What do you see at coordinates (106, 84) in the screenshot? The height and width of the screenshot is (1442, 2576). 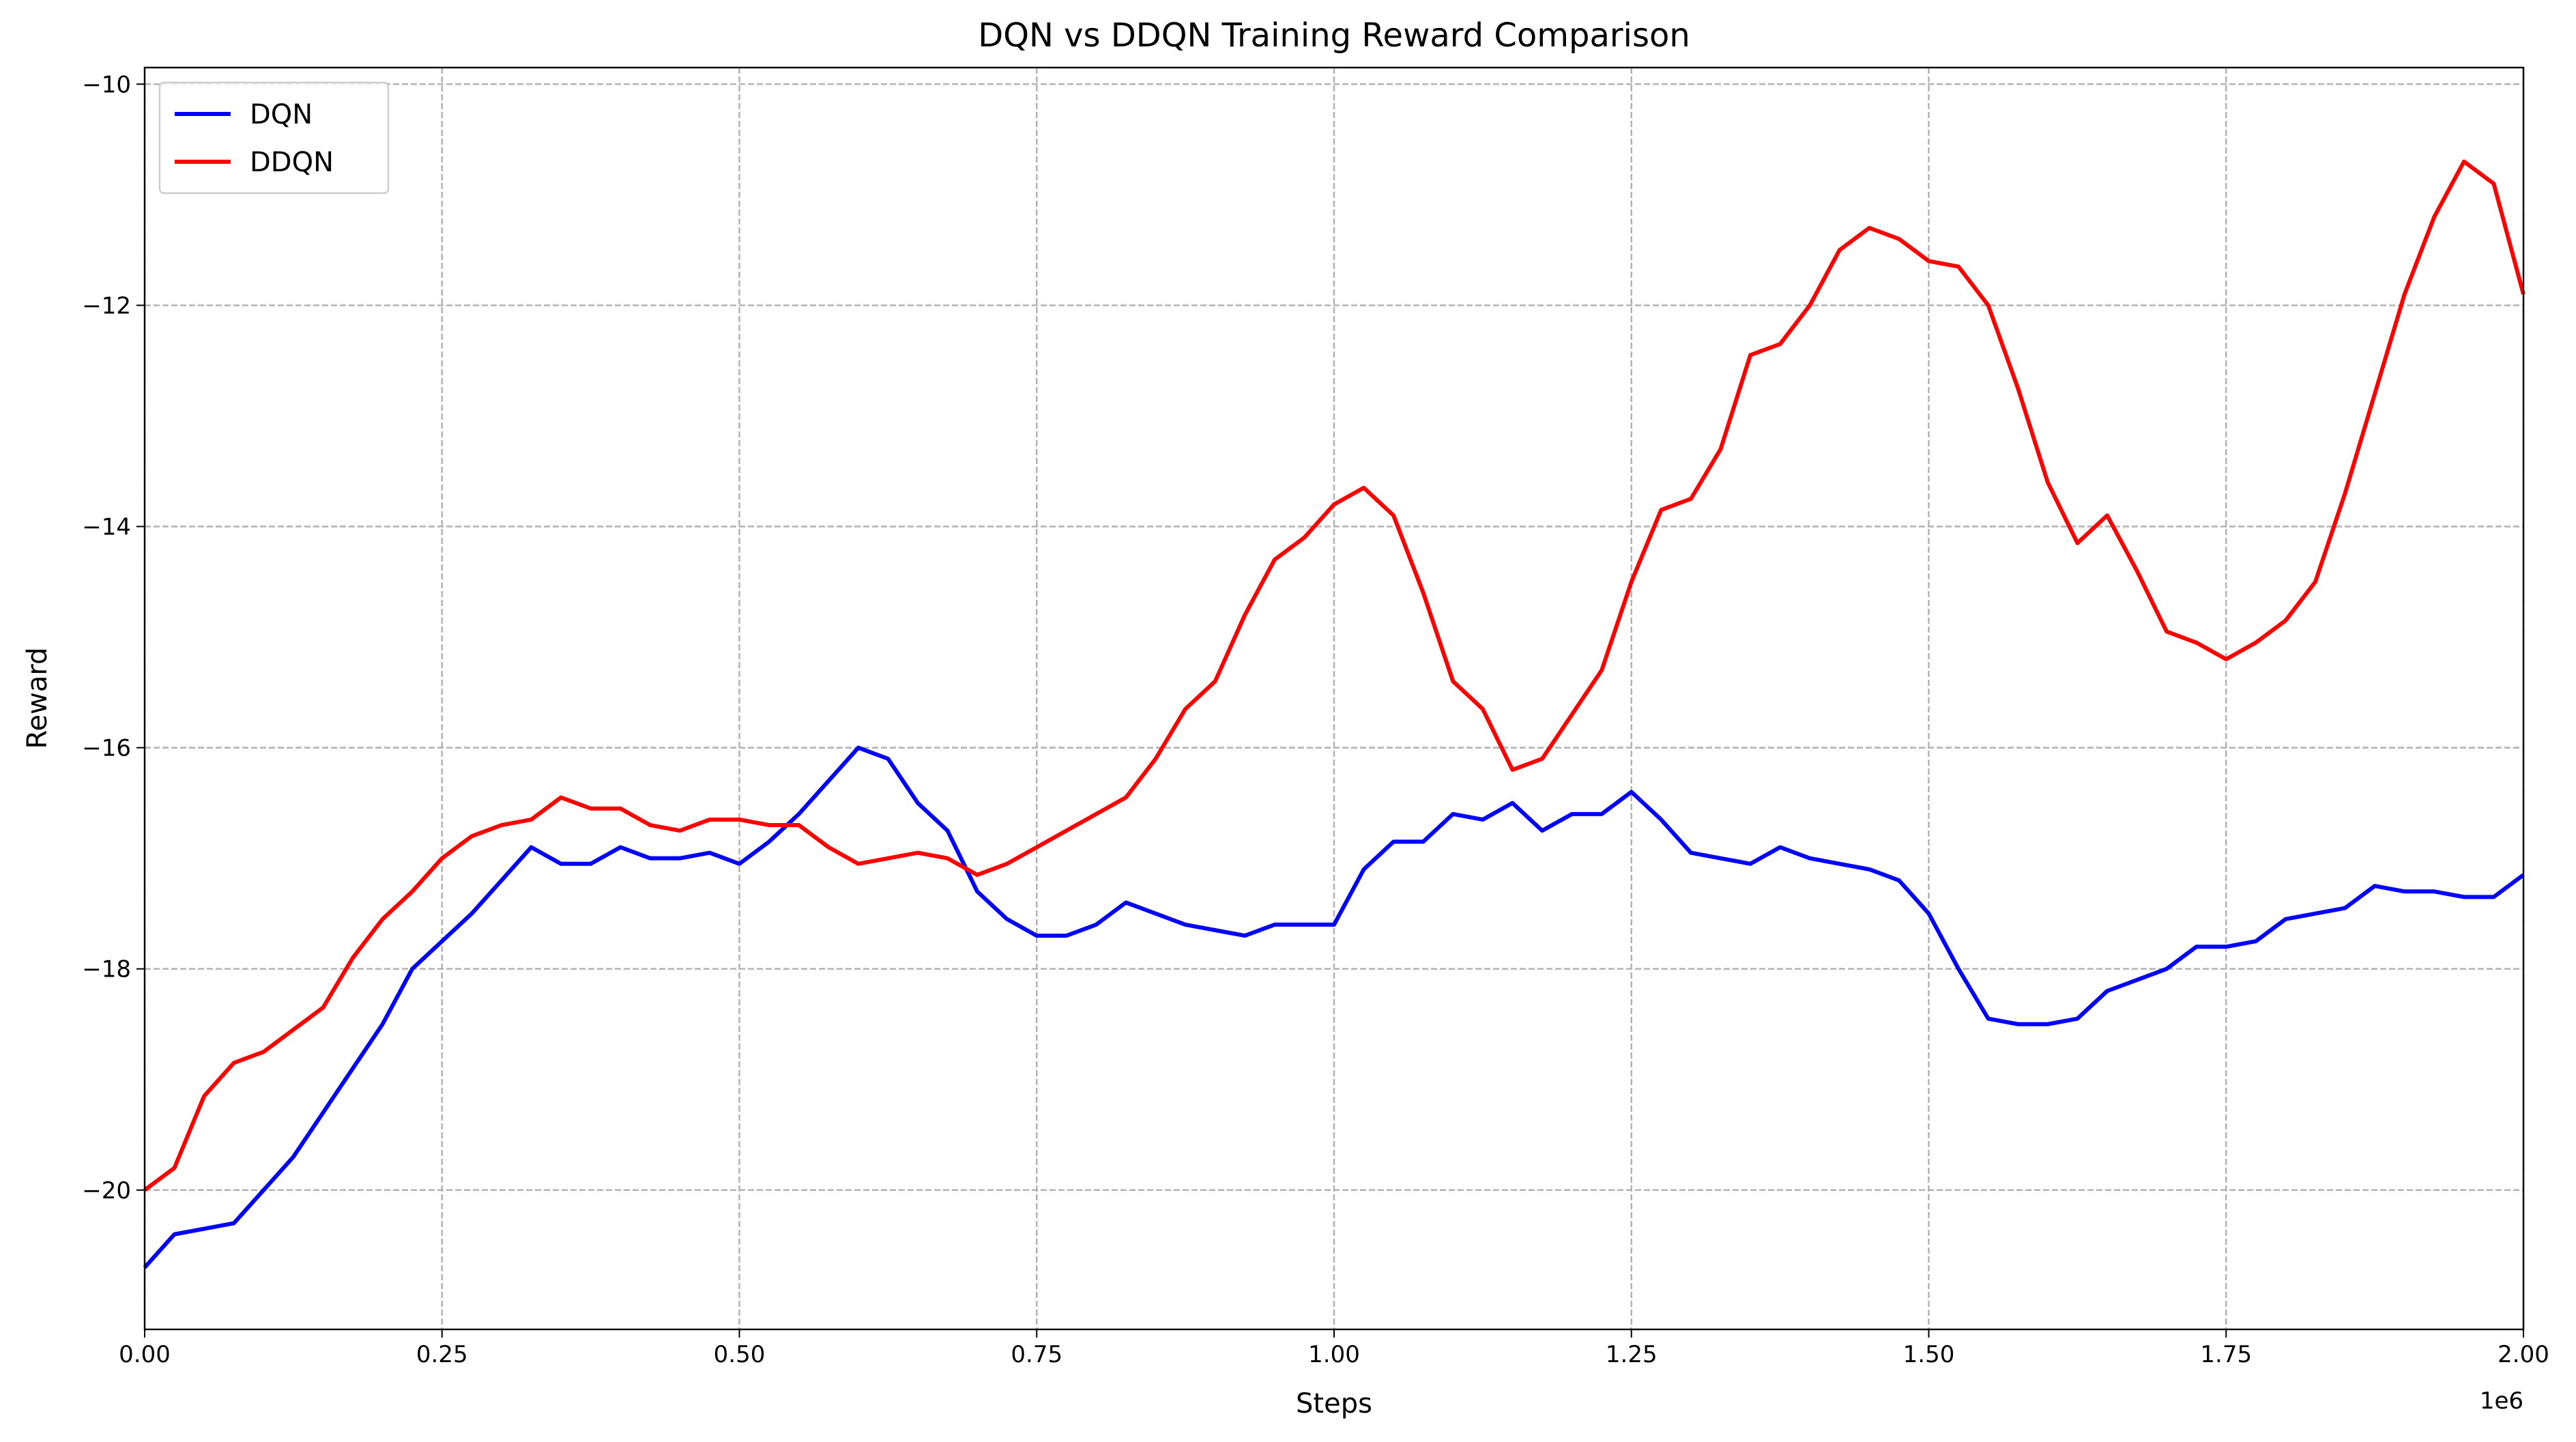 I see `y-tick-label: −10` at bounding box center [106, 84].